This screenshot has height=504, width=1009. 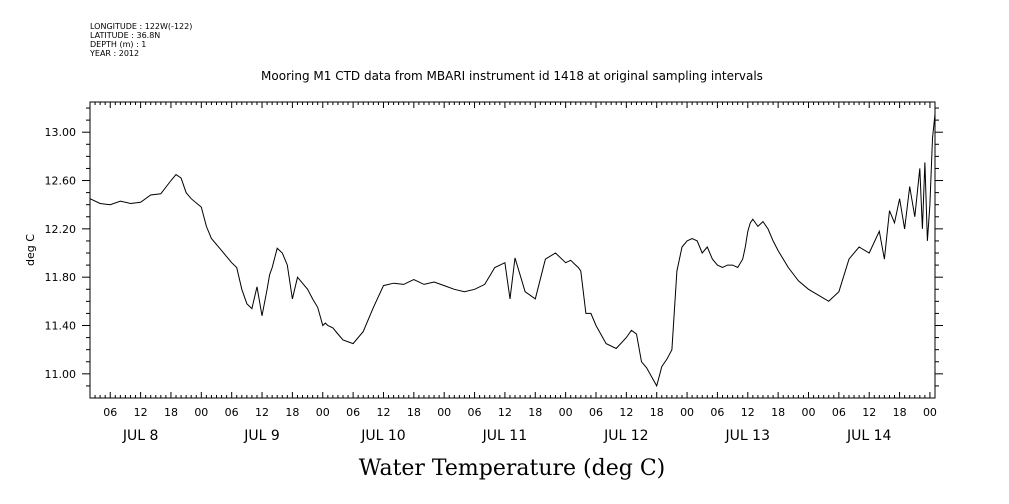 What do you see at coordinates (61, 277) in the screenshot?
I see `y-tick-label: 11.80` at bounding box center [61, 277].